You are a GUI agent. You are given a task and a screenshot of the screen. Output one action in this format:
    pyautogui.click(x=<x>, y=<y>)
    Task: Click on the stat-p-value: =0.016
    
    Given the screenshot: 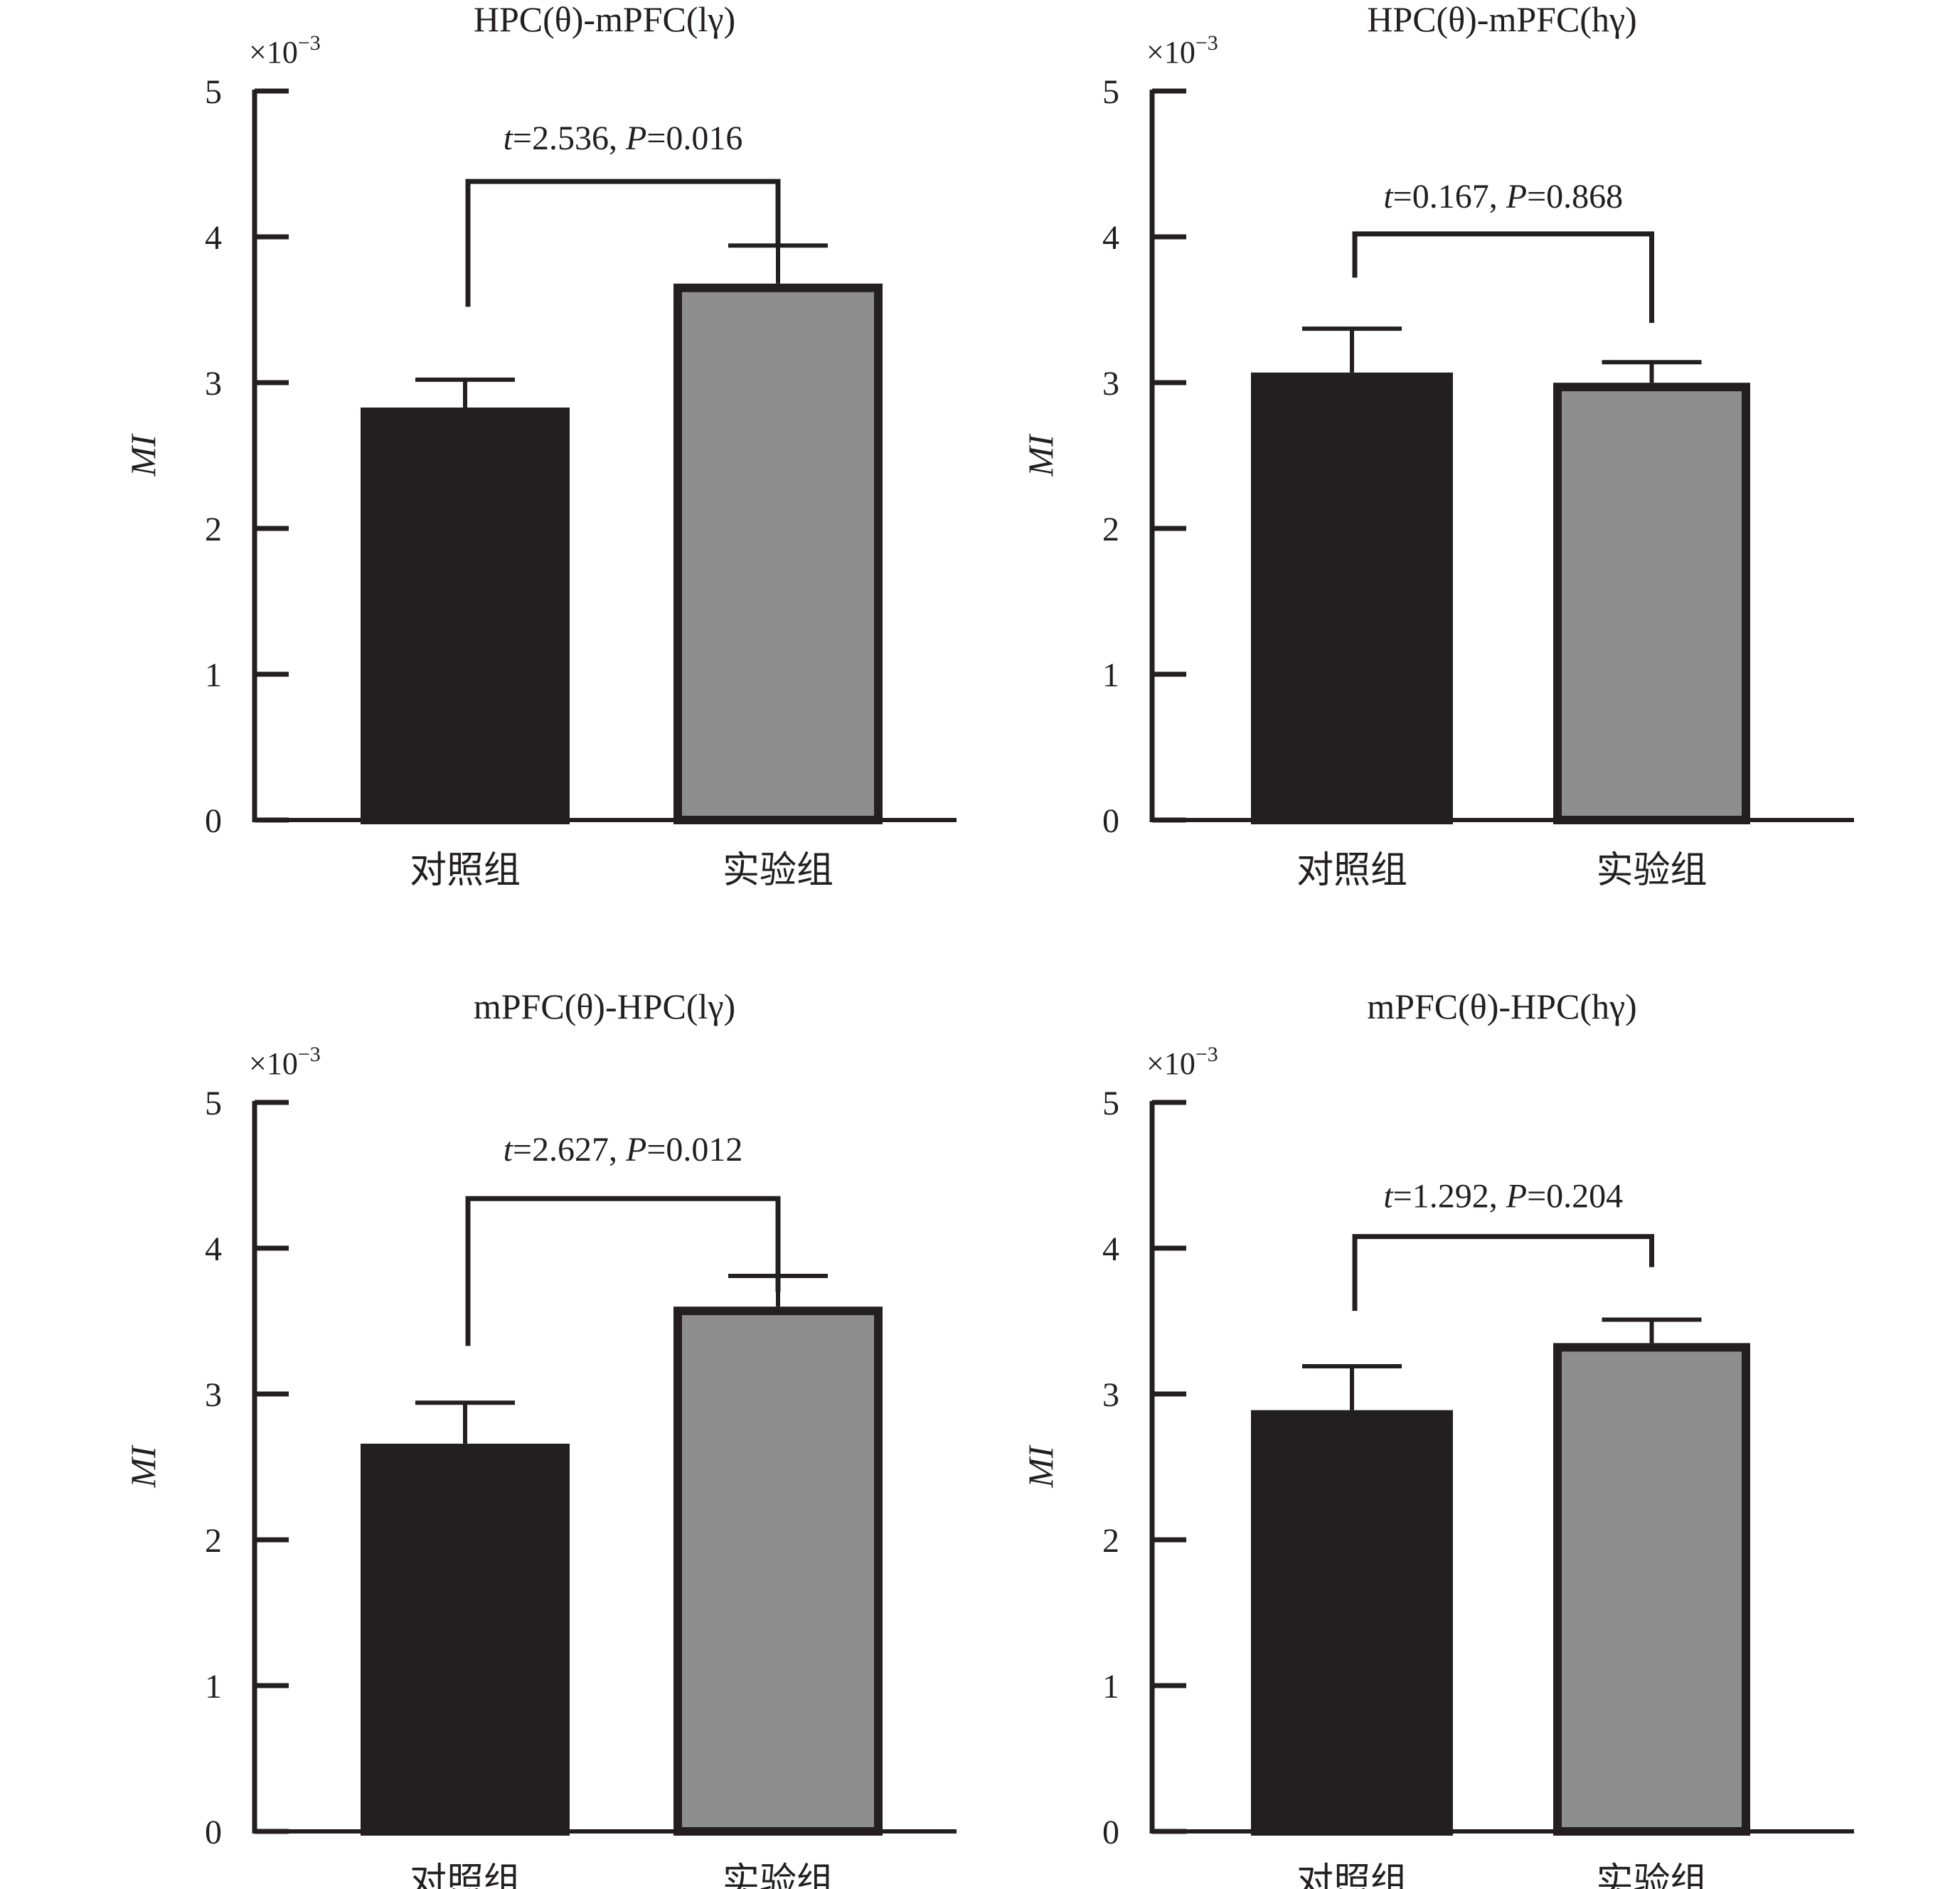 What is the action you would take?
    pyautogui.click(x=694, y=138)
    